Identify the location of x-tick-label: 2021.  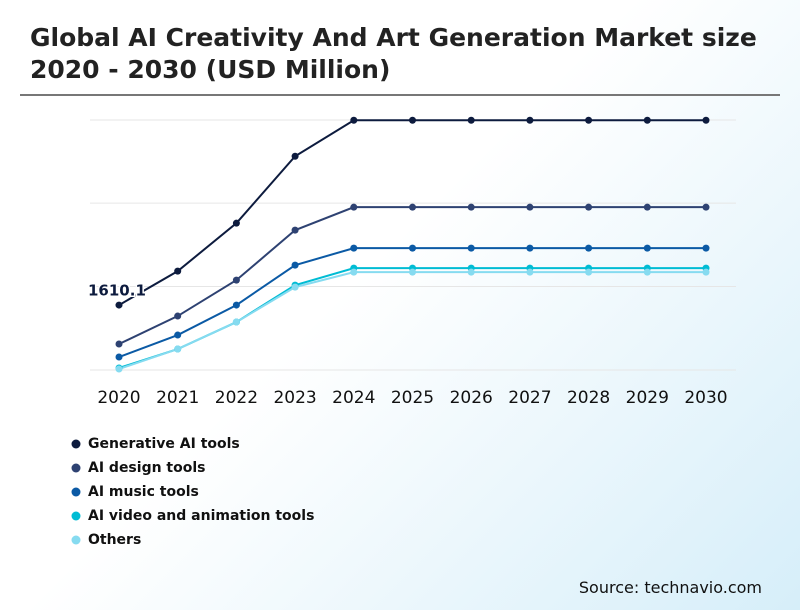
(177, 398).